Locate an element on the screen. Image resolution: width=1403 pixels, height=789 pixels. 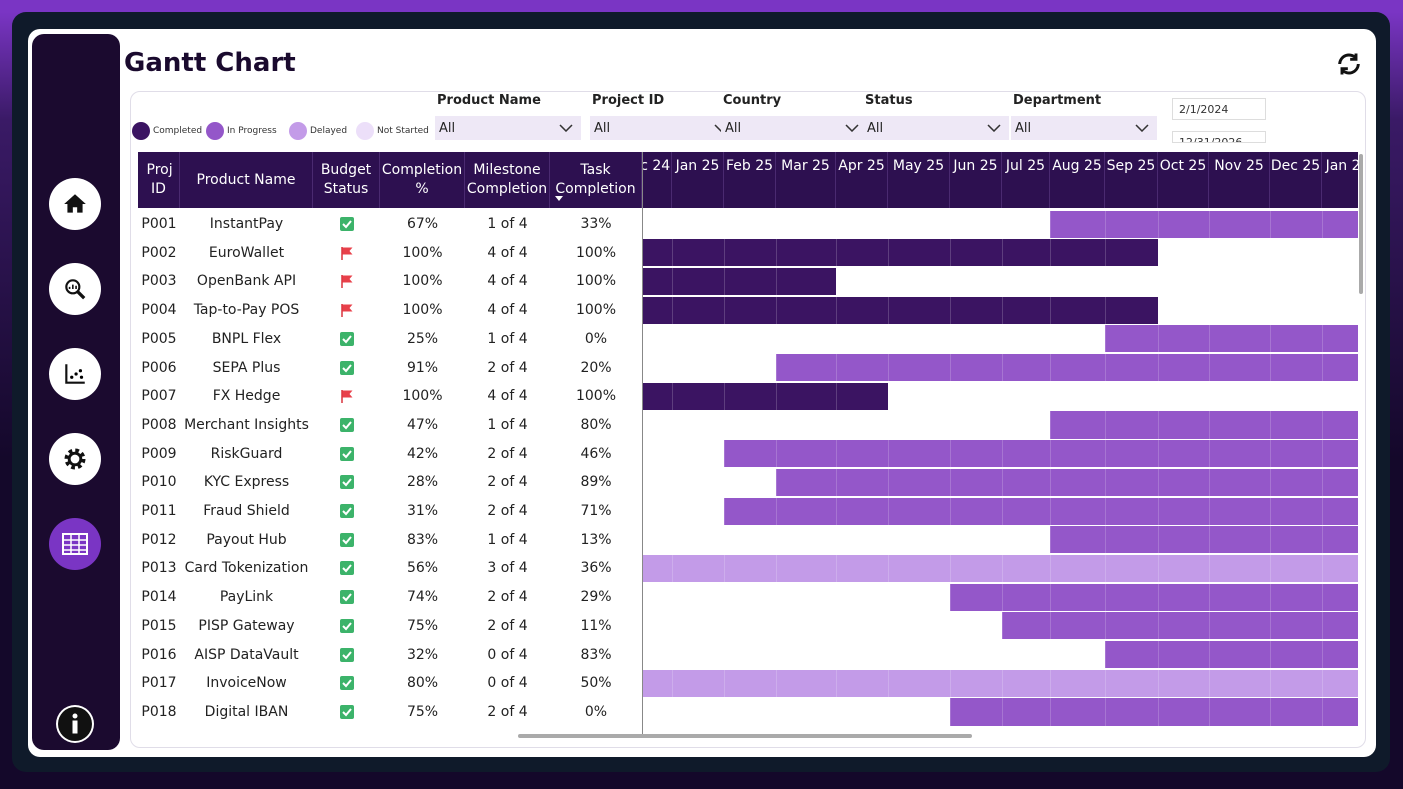
search-button is located at coordinates (75, 289).